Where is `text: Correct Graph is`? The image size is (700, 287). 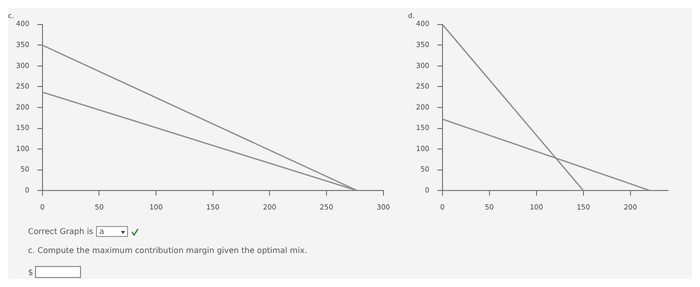
text: Correct Graph is is located at coordinates (61, 231).